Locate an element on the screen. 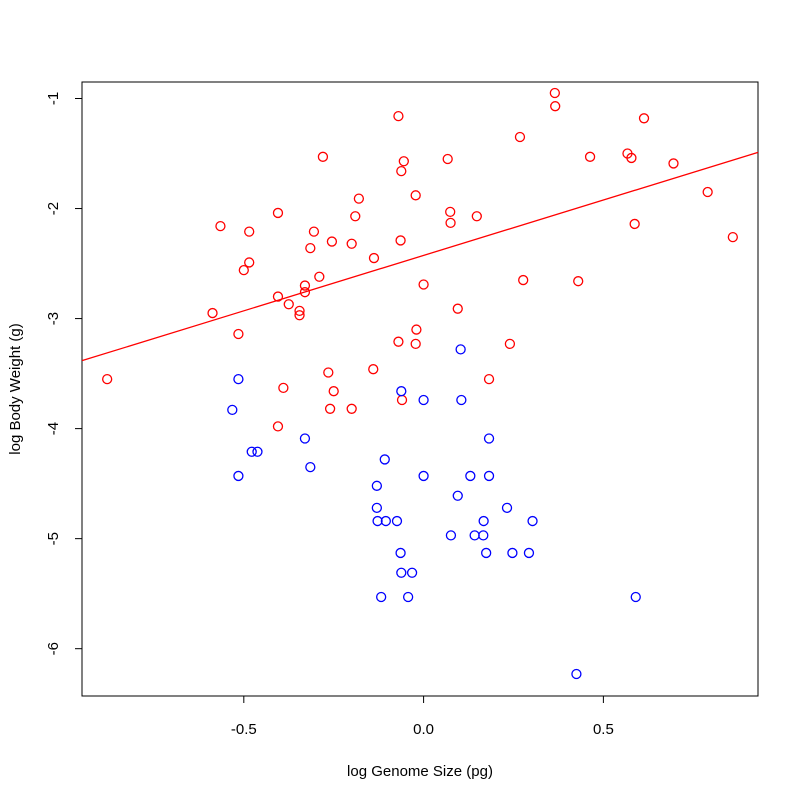 Image resolution: width=800 pixels, height=800 pixels. y-tick-label: -4 is located at coordinates (53, 428).